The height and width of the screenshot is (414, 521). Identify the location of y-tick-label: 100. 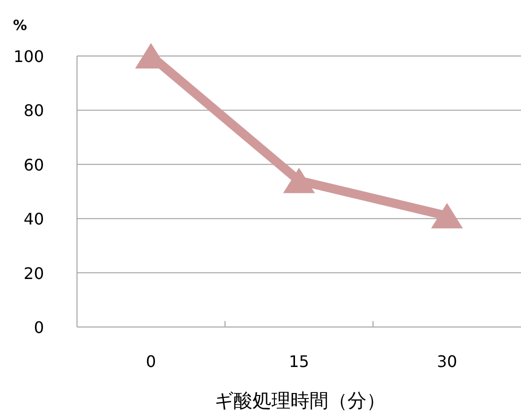
(28, 56).